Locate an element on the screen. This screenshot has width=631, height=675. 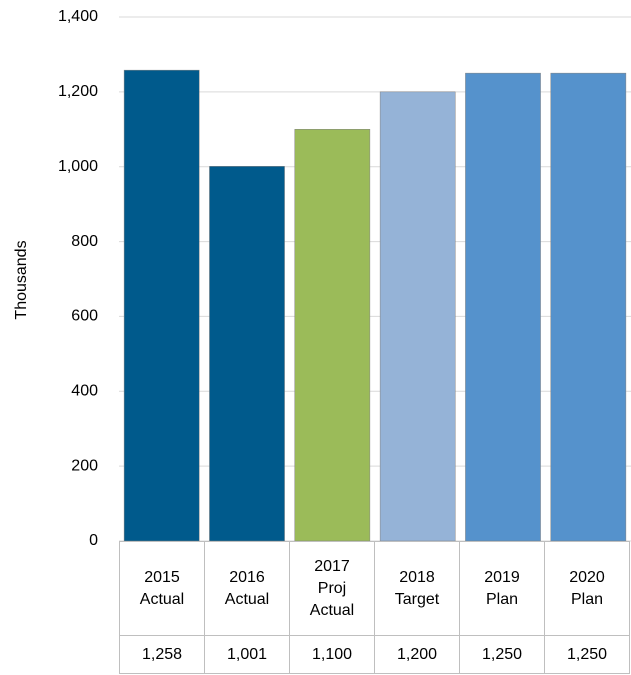
value-row: 1,258 1,001 1,100 1,200 1,250 1,250 is located at coordinates (374, 654).